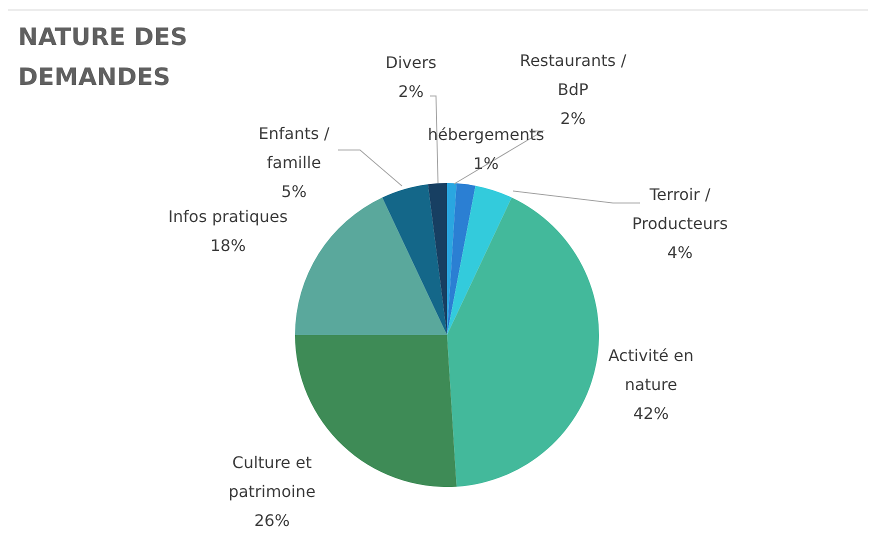  Describe the element at coordinates (272, 520) in the screenshot. I see `data-label: 26%` at that location.